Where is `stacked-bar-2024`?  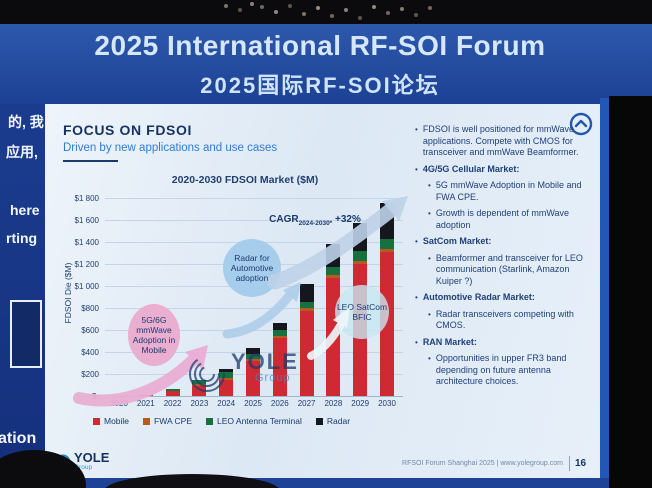
stacked-bar-2024 is located at coordinates (226, 382).